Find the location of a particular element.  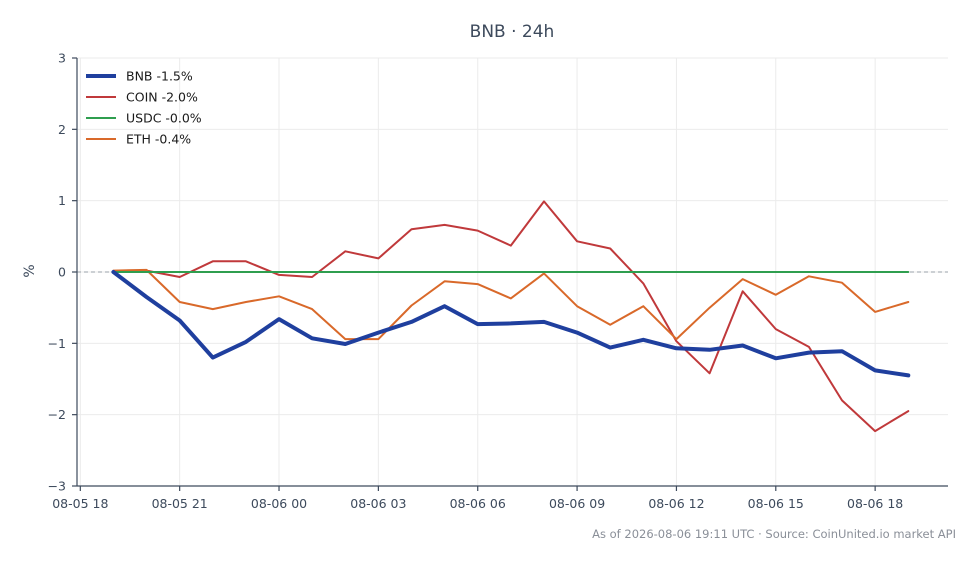

x-tick-label: 08-05 18 is located at coordinates (80, 503).